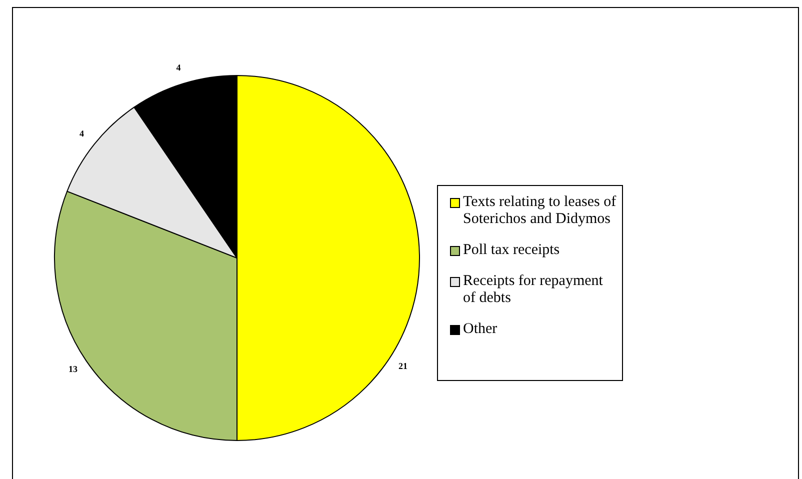  What do you see at coordinates (540, 211) in the screenshot?
I see `legend-label: Texts relating to leases of Soterichos and Didymos` at bounding box center [540, 211].